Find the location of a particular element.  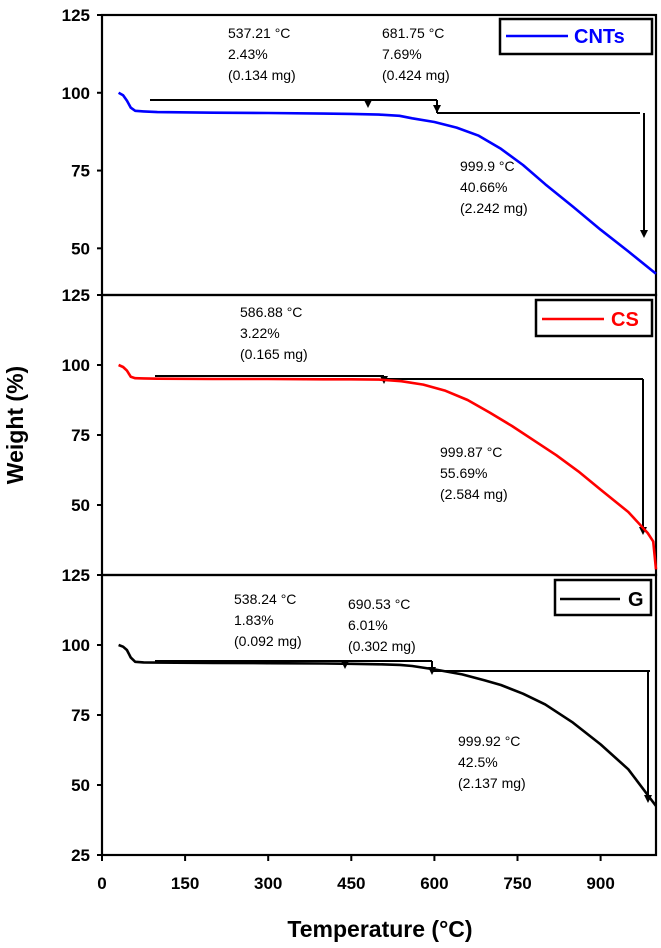

series-line-g is located at coordinates (388, 725).